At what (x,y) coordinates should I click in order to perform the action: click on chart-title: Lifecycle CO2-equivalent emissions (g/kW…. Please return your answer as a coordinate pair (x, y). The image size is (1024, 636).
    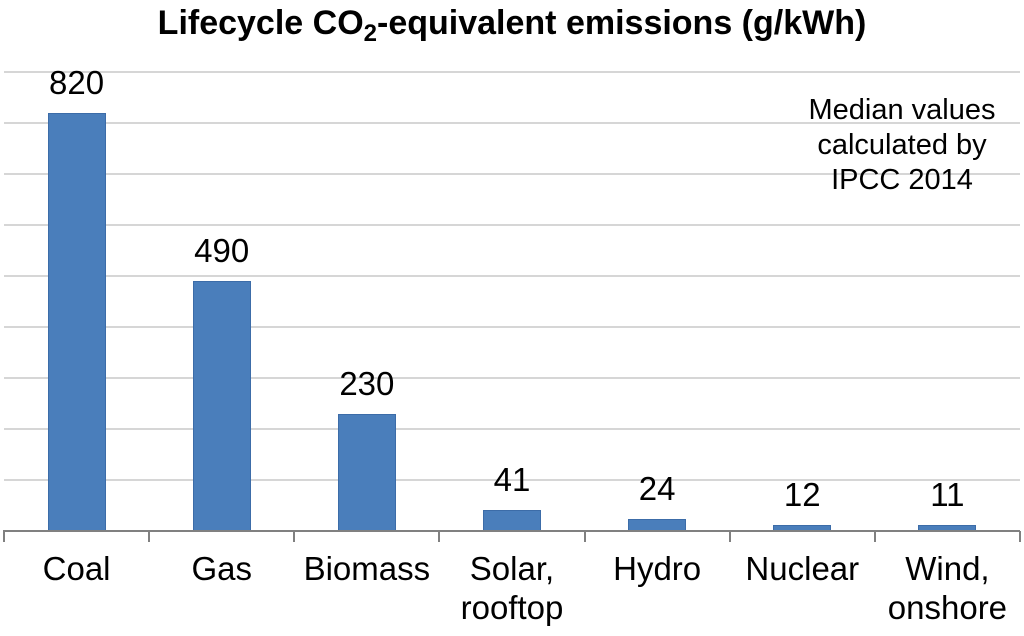
    Looking at the image, I should click on (512, 24).